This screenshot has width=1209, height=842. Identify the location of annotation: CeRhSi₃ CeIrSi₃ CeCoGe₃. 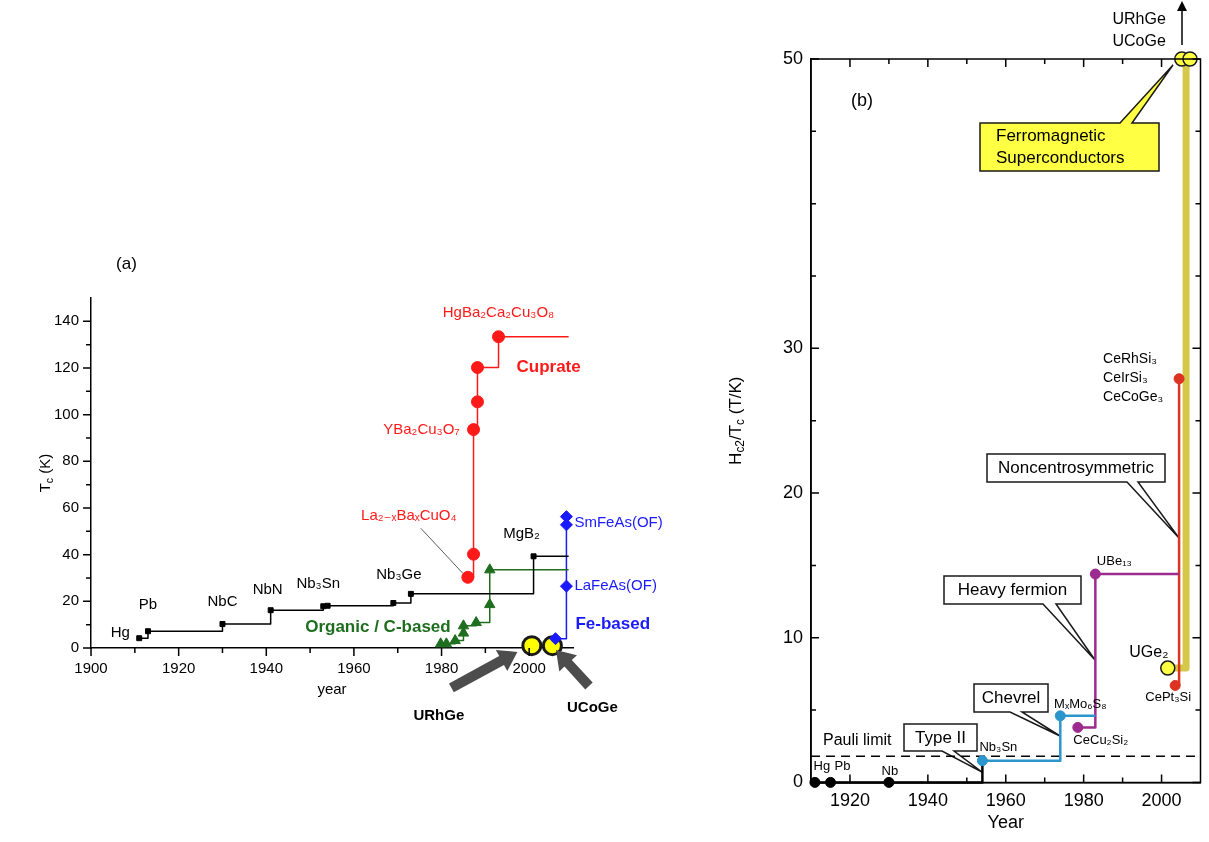
(1133, 376).